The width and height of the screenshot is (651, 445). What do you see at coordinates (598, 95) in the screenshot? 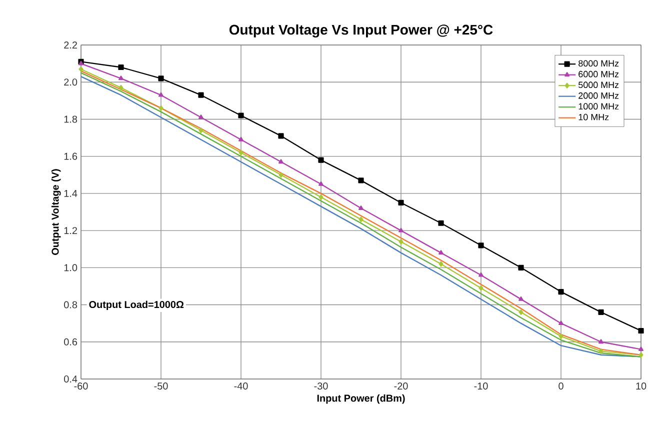
I see `legend-label: 2000 MHz` at bounding box center [598, 95].